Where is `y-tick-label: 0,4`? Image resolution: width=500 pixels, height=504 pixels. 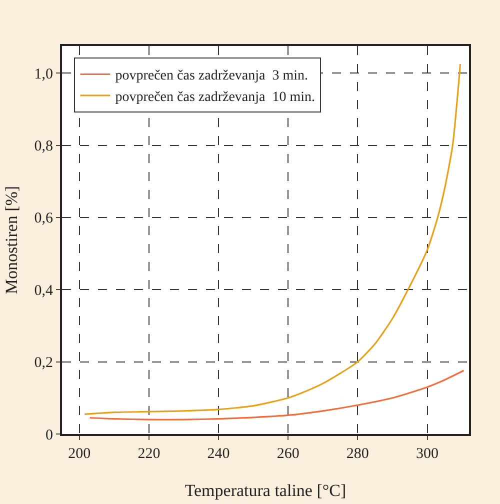
y-tick-label: 0,4 is located at coordinates (44, 290).